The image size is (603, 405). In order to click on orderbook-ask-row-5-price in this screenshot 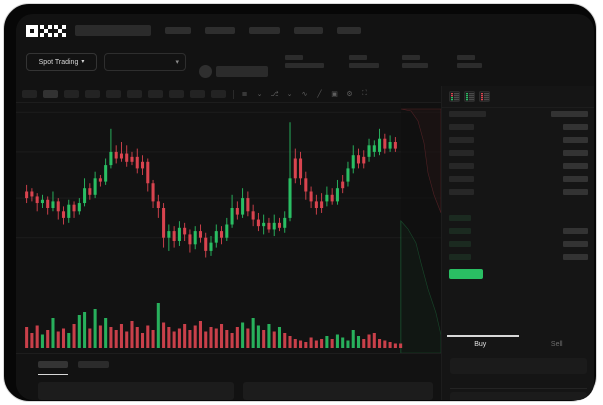, I will do `click(461, 166)`.